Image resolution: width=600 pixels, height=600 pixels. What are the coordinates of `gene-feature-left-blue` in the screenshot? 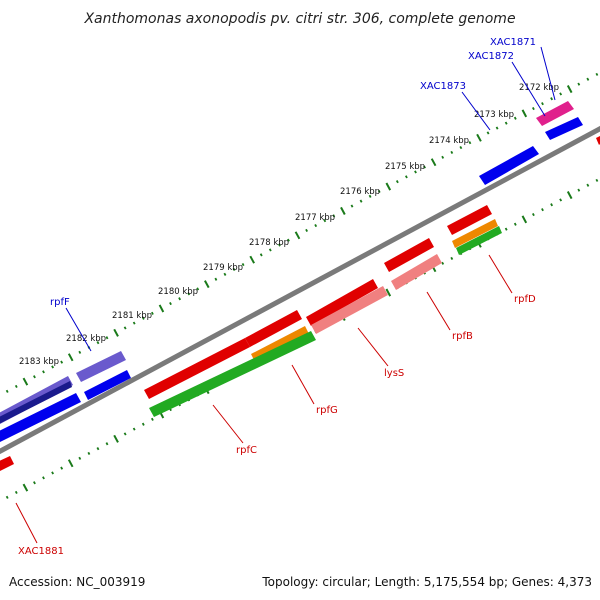 It's located at (40, 417).